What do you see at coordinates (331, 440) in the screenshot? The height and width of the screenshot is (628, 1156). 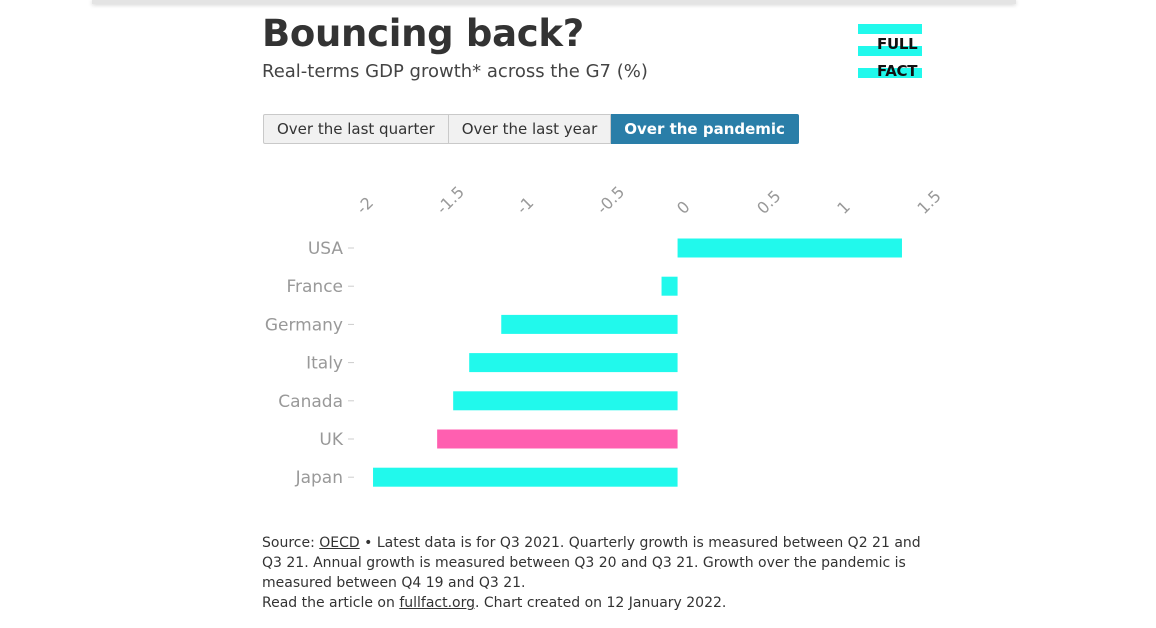 I see `y-category-label: UK` at bounding box center [331, 440].